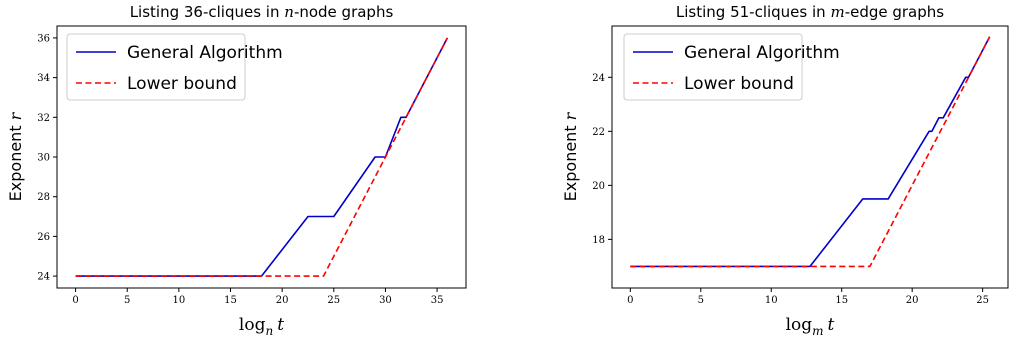 This screenshot has width=1016, height=343. What do you see at coordinates (344, 12) in the screenshot?
I see `chart-title-suffix: -node graphs` at bounding box center [344, 12].